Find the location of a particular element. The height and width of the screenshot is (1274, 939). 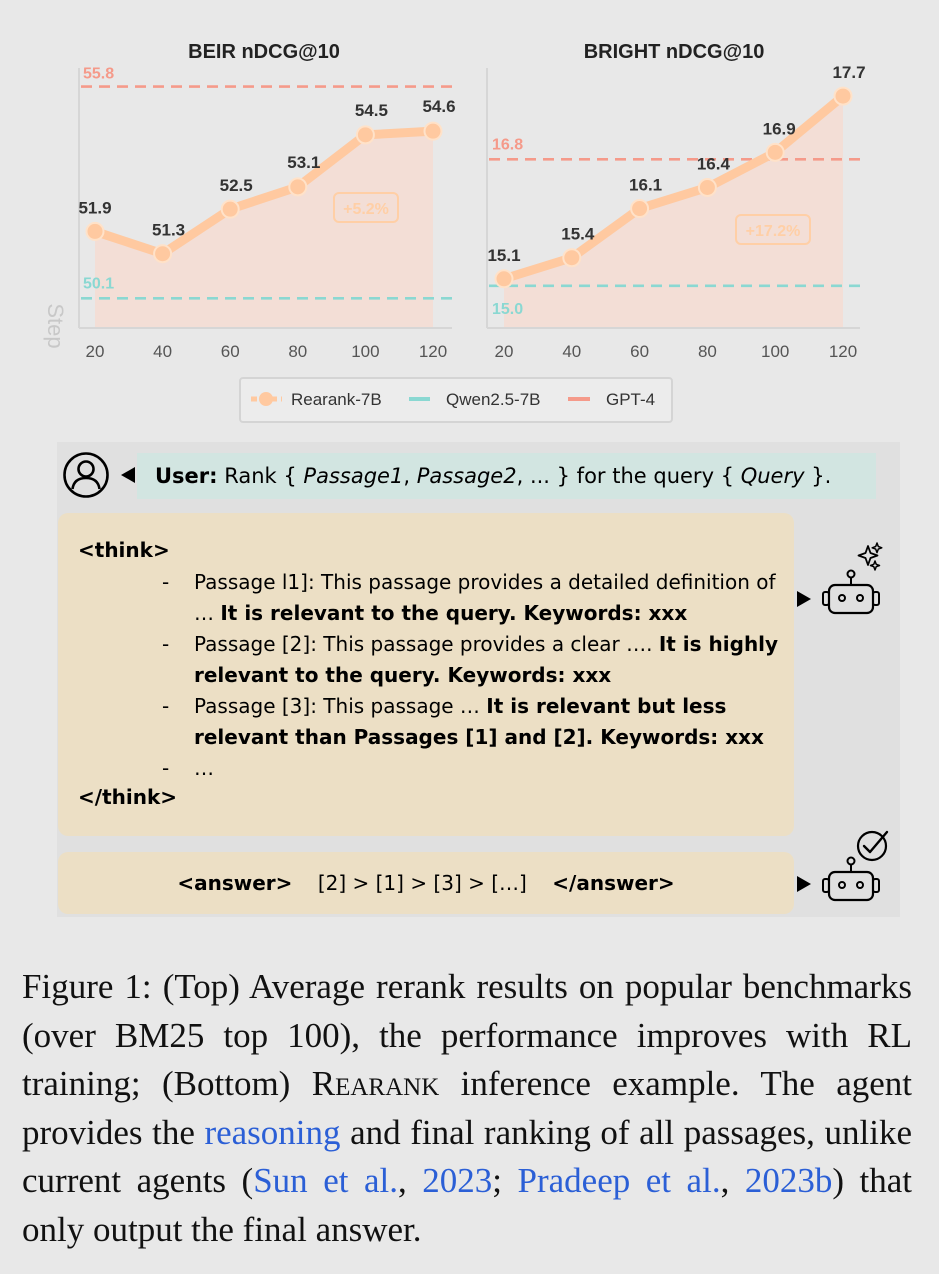

data-label: 16.1 is located at coordinates (645, 185).